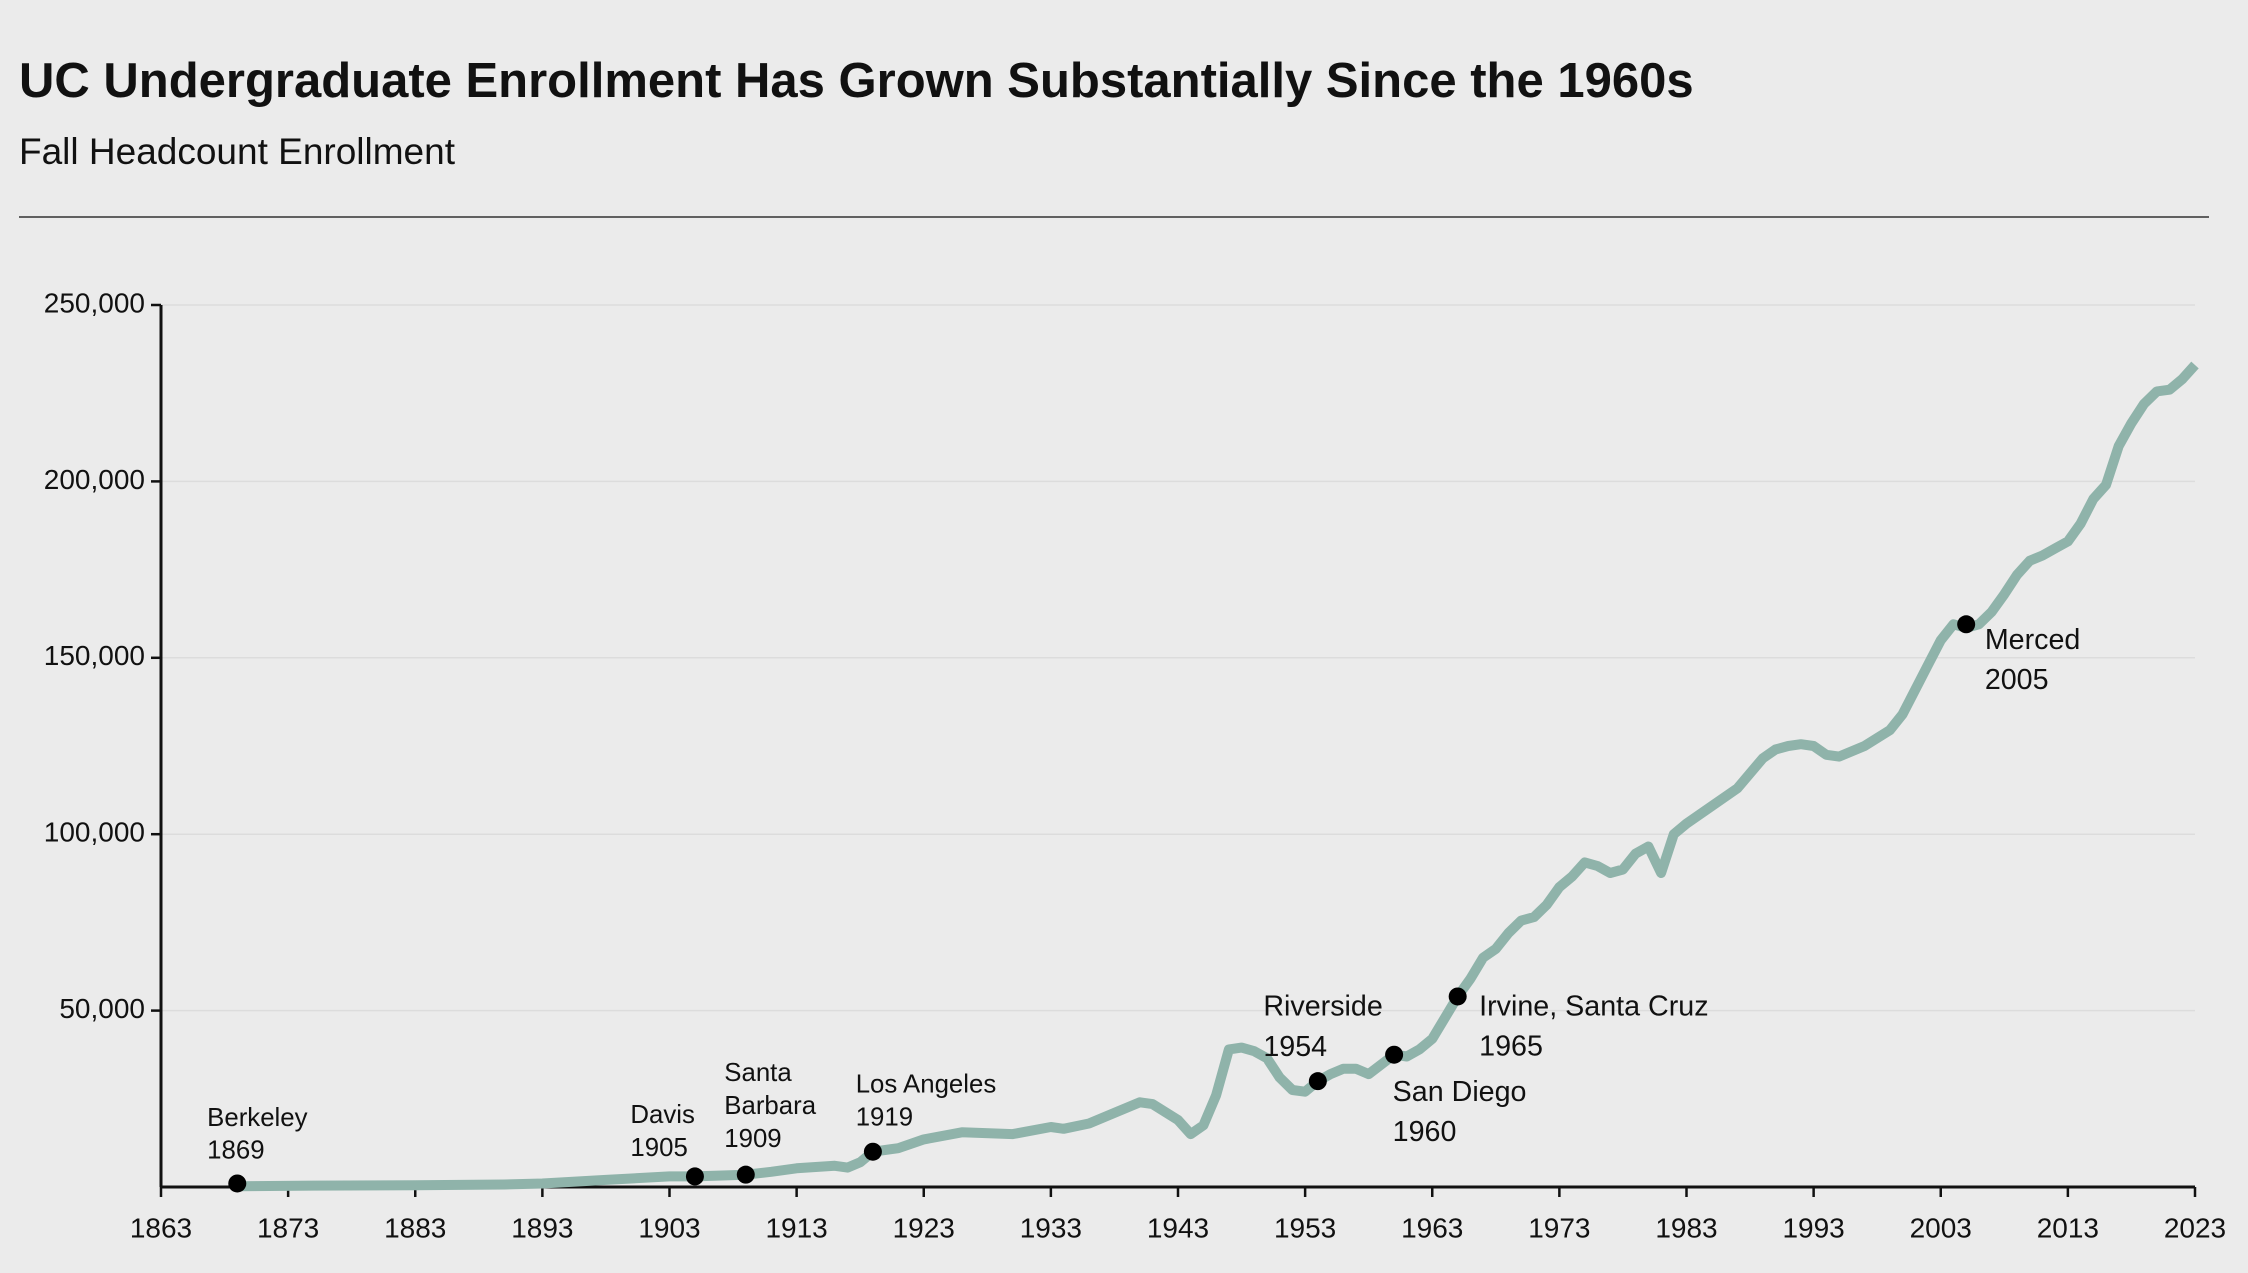 The height and width of the screenshot is (1273, 2248). I want to click on x-tick-label: 2023, so click(2195, 1227).